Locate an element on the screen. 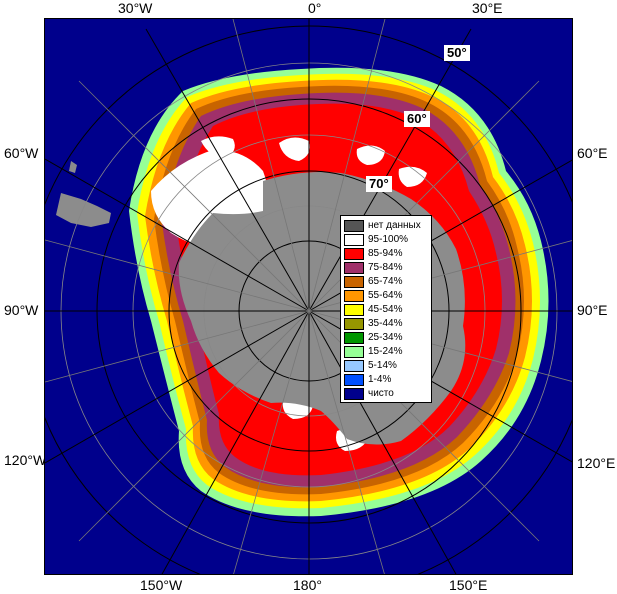  legend-item: 25-34% is located at coordinates (373, 337).